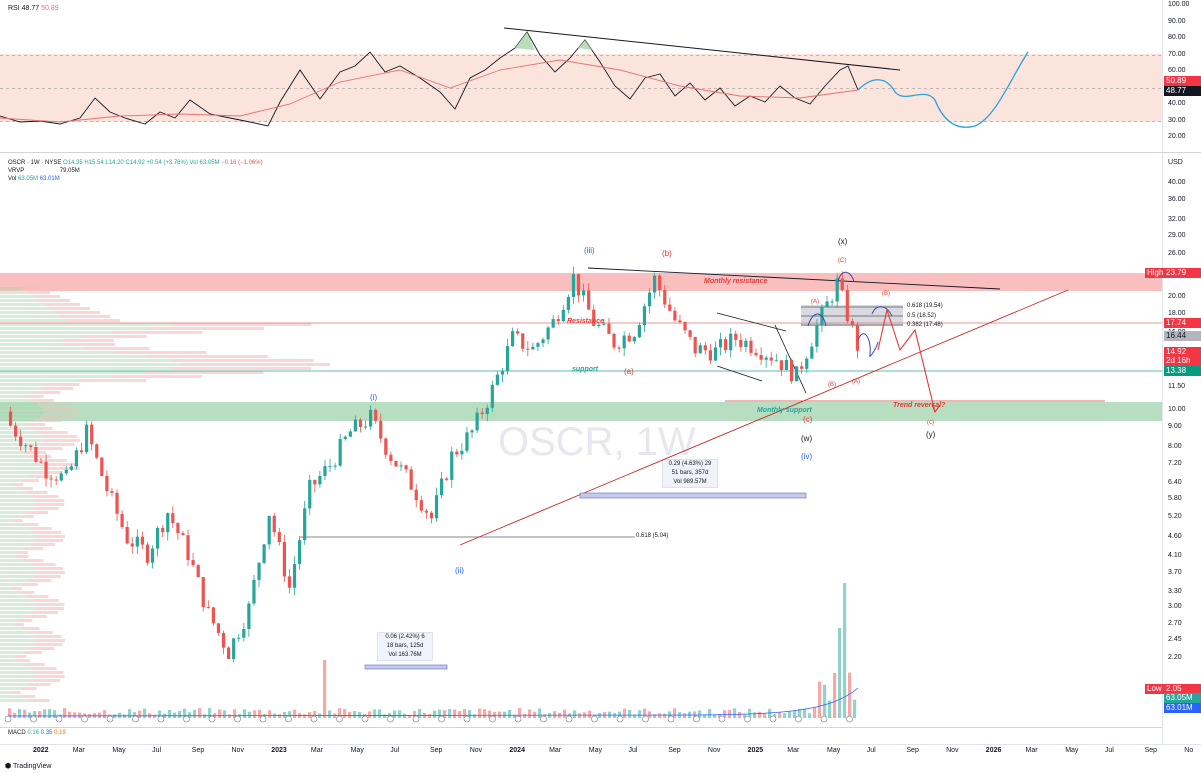 The width and height of the screenshot is (1201, 773). Describe the element at coordinates (1177, 200) in the screenshot. I see `price-scale-tick: 36.00` at that location.